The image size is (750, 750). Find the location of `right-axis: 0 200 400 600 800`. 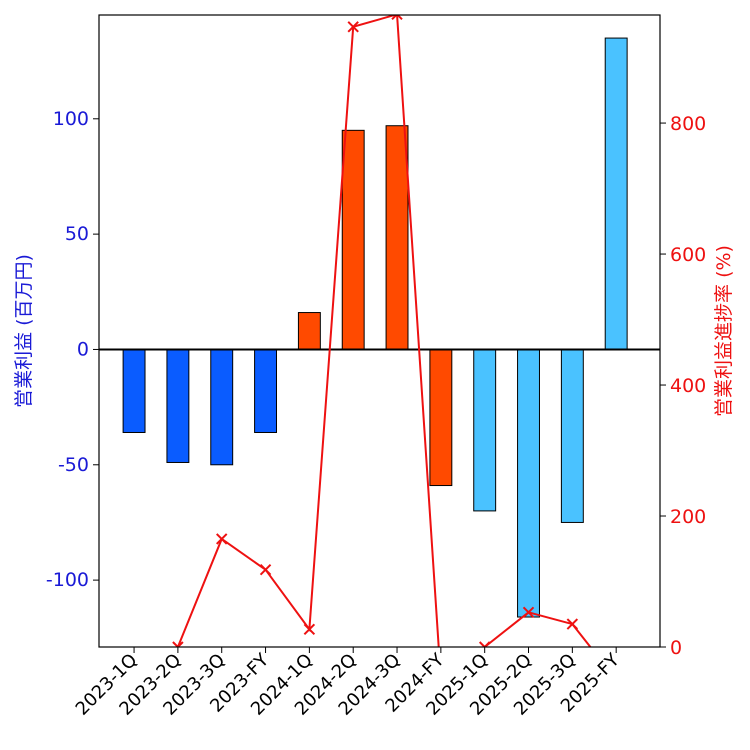

right-axis: 0 200 400 600 800 is located at coordinates (683, 386).